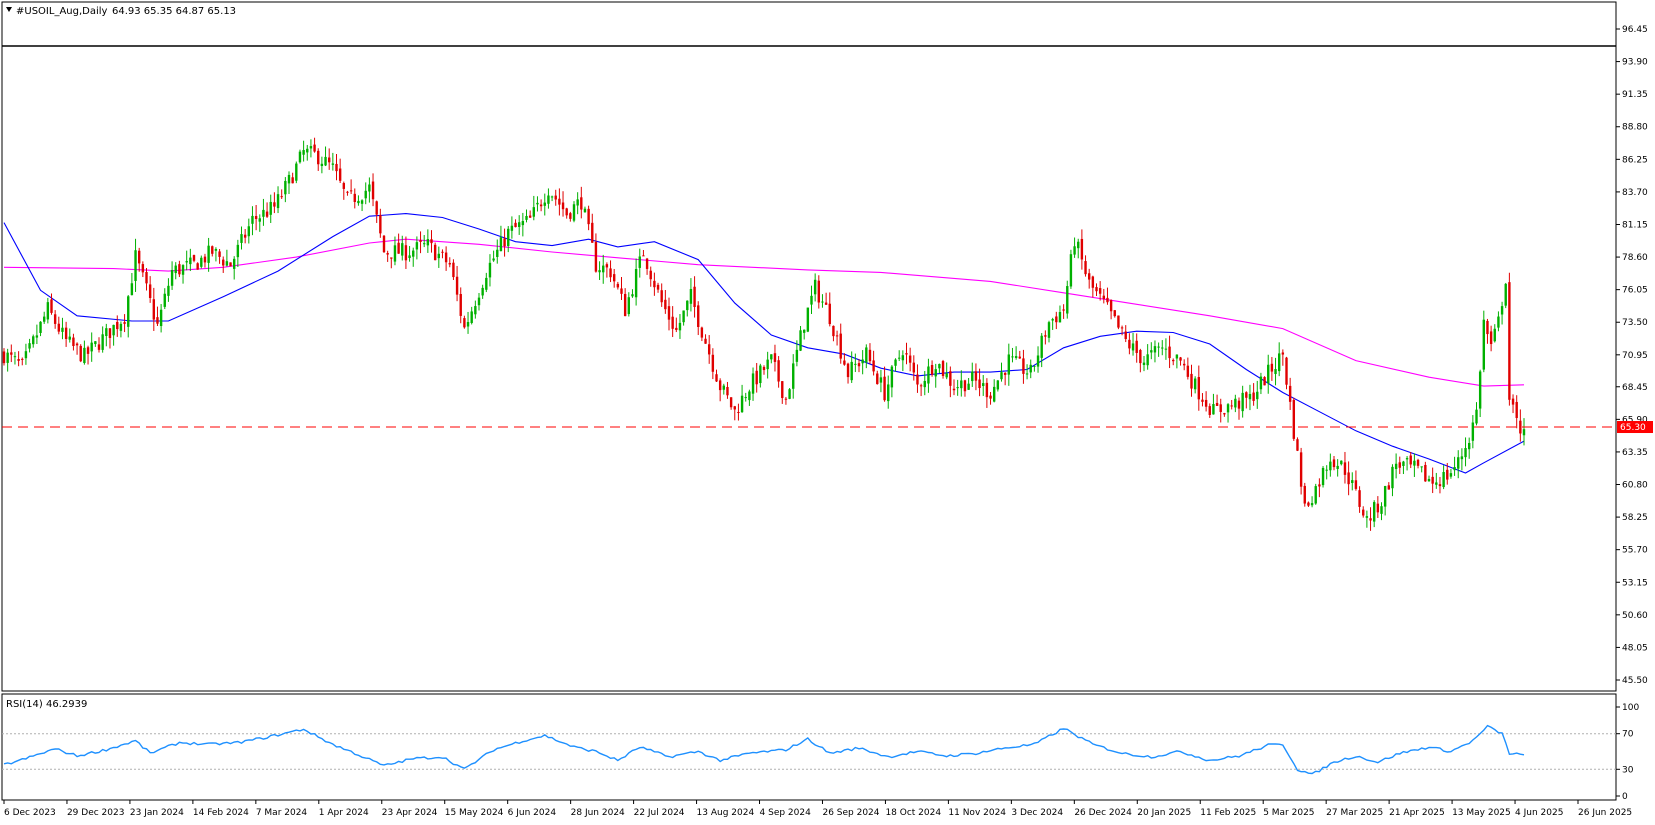 This screenshot has width=1655, height=825. Describe the element at coordinates (1625, 797) in the screenshot. I see `rsi-tick-label: 0` at that location.